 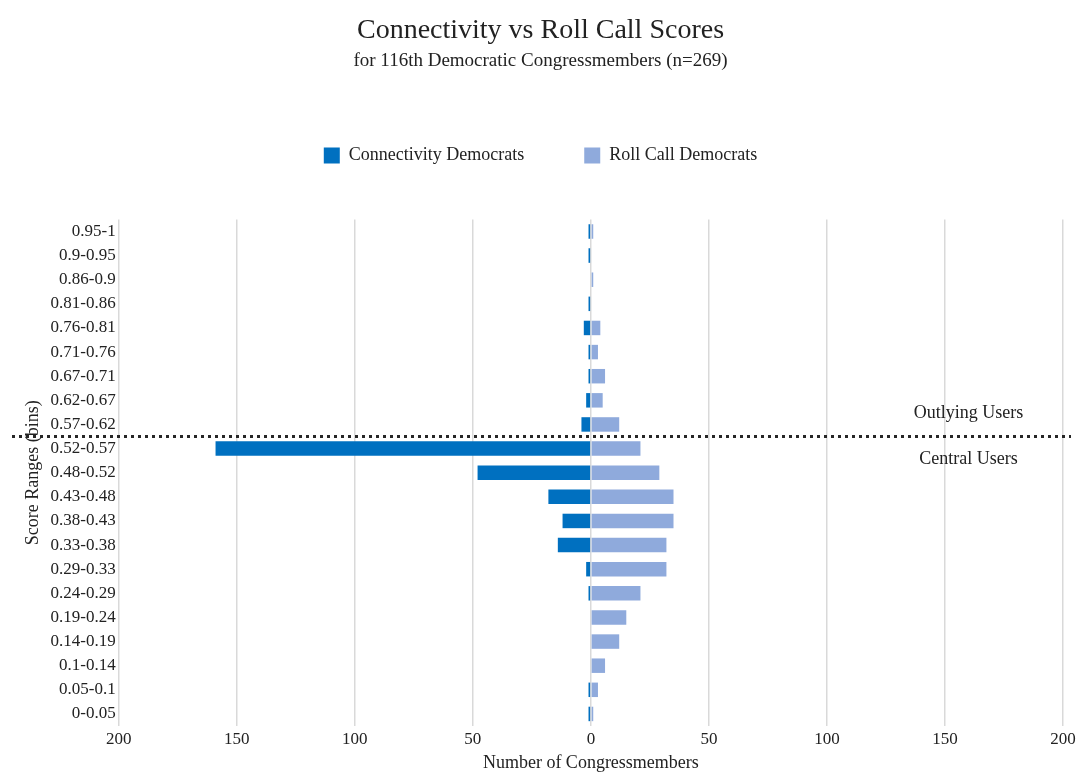 I want to click on x-axis-title: Number of Congressmembers, so click(x=590, y=761).